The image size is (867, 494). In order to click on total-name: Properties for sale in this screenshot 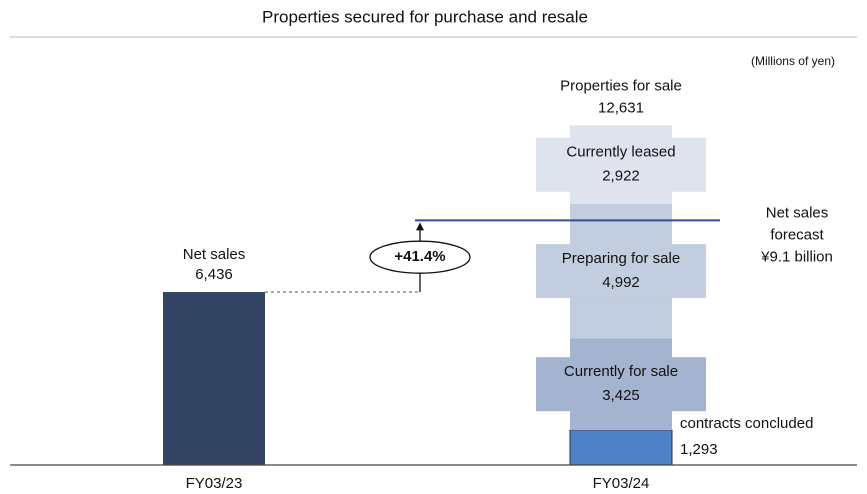, I will do `click(621, 85)`.